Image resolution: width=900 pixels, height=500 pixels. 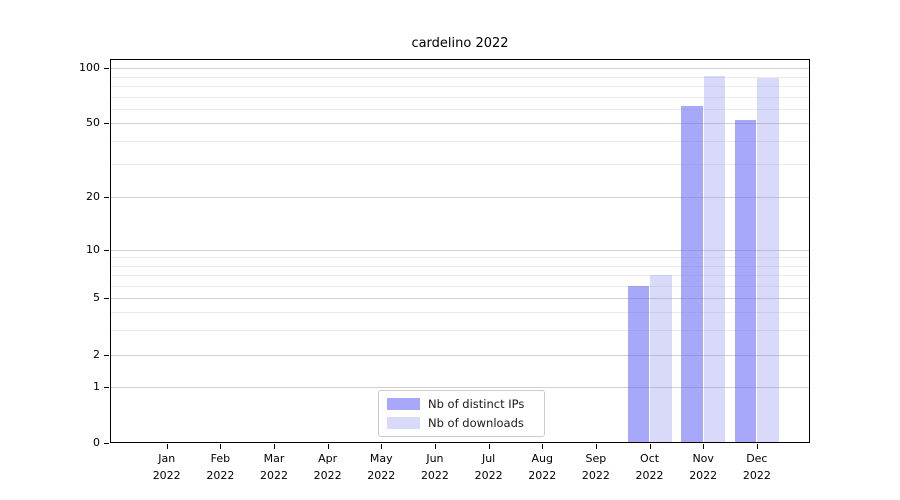 What do you see at coordinates (649, 467) in the screenshot?
I see `x-tick-label: Oct 2022` at bounding box center [649, 467].